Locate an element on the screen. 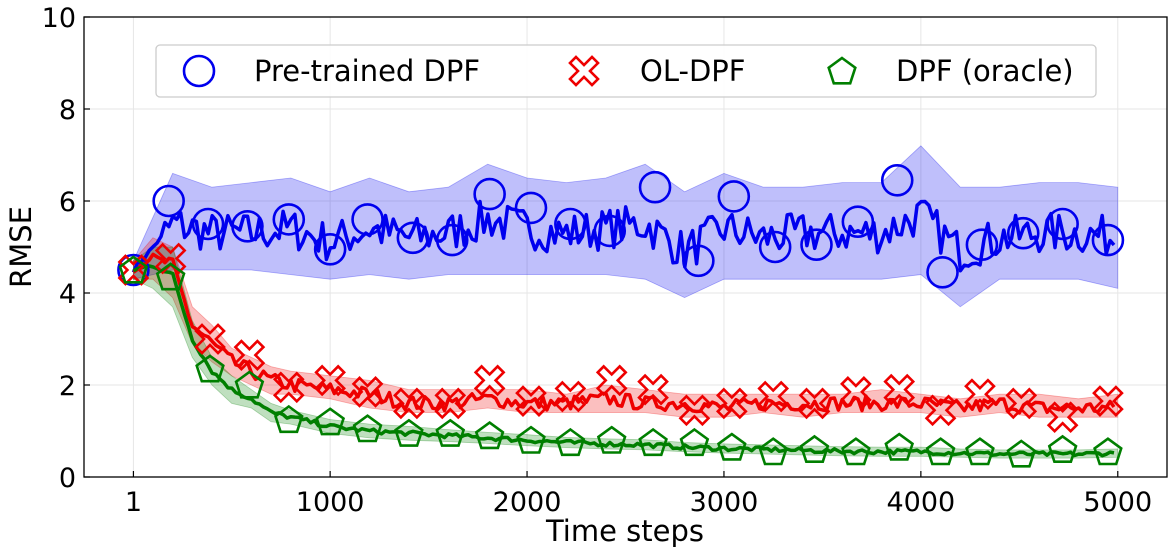  y-tick-label: 8 is located at coordinates (67, 110).